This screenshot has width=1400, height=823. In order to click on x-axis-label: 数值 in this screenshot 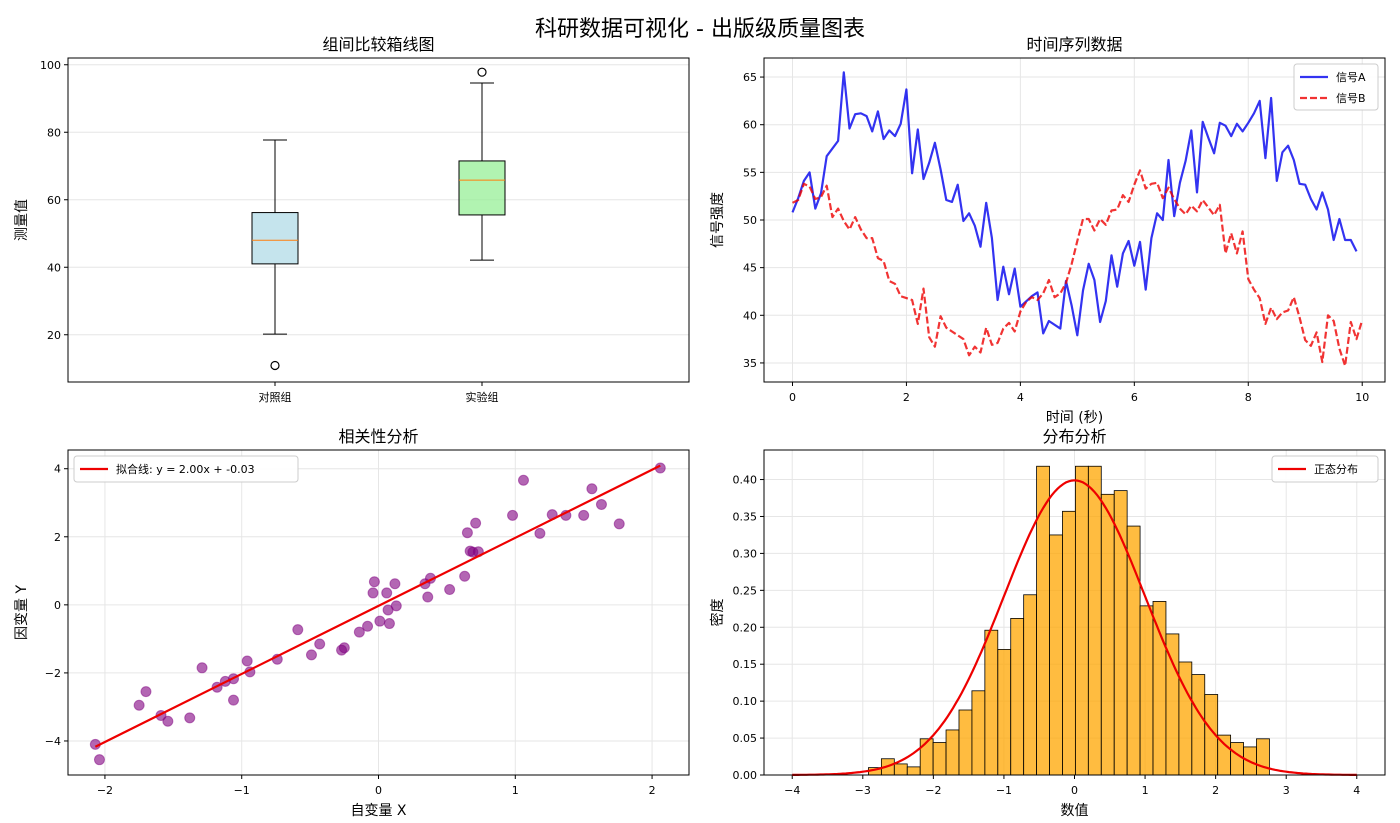, I will do `click(1075, 811)`.